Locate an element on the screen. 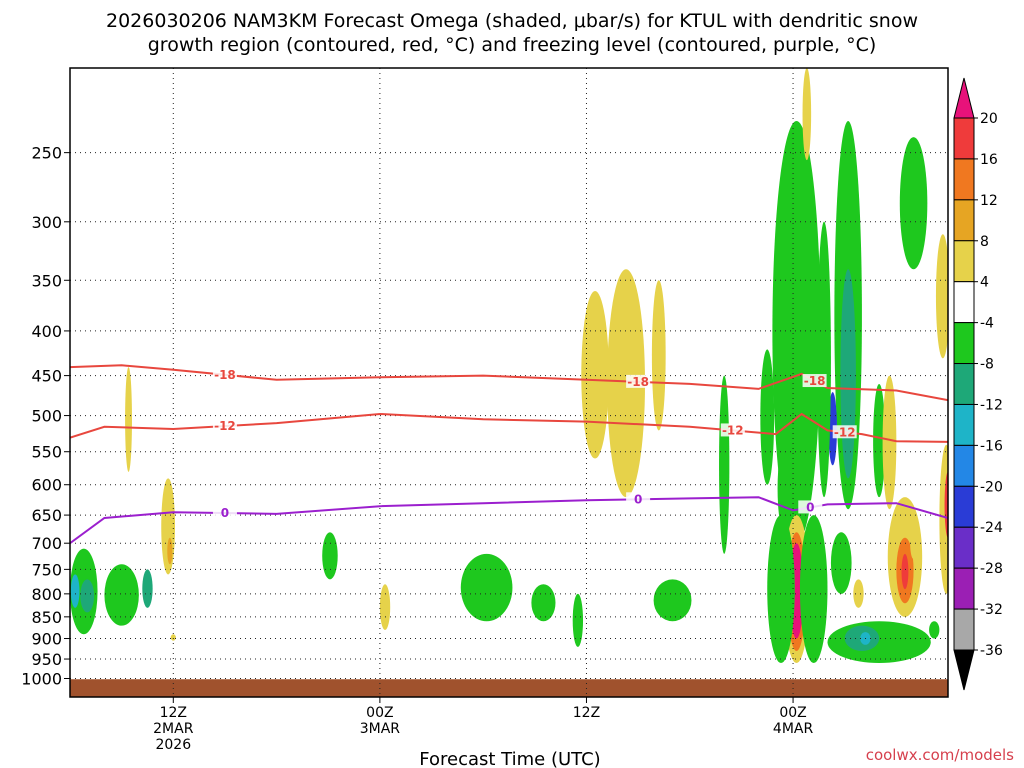 The height and width of the screenshot is (768, 1024). y-tick-label-11: 800 is located at coordinates (46, 594).